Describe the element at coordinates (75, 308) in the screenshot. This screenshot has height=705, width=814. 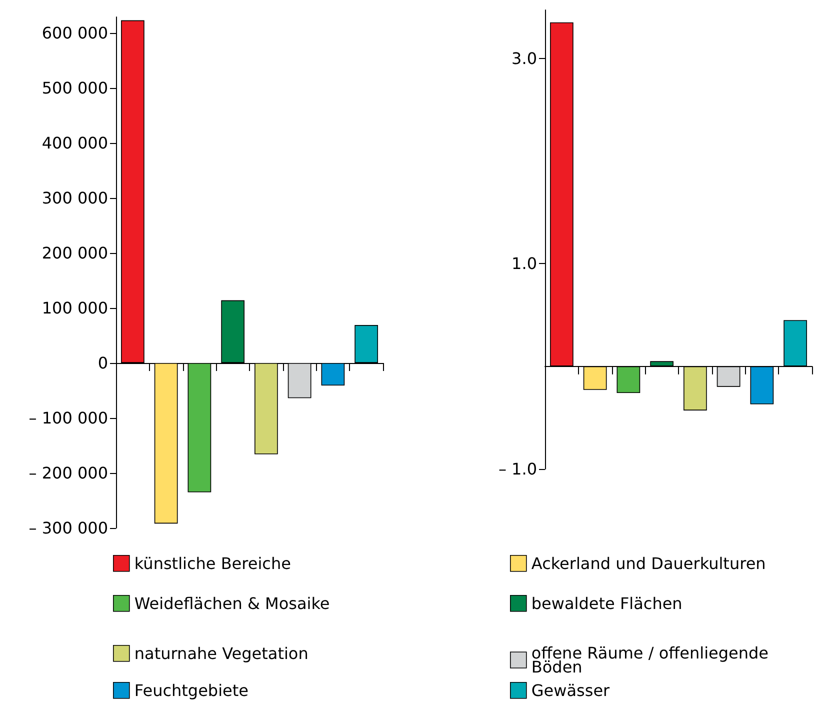
I see `y-tick-label: 100 000` at that location.